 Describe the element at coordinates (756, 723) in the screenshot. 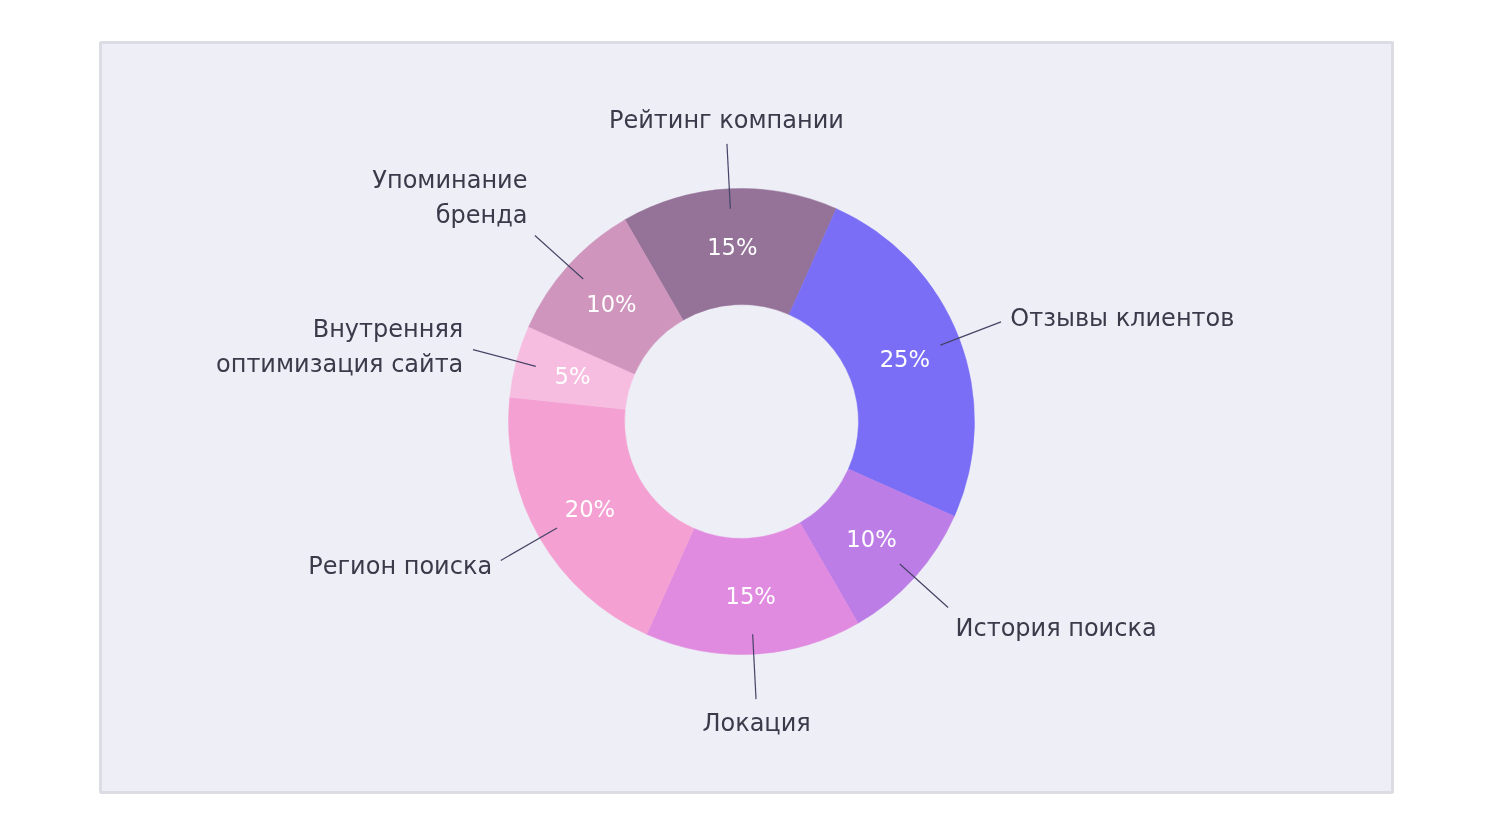

I see `slice-label: Локация` at that location.